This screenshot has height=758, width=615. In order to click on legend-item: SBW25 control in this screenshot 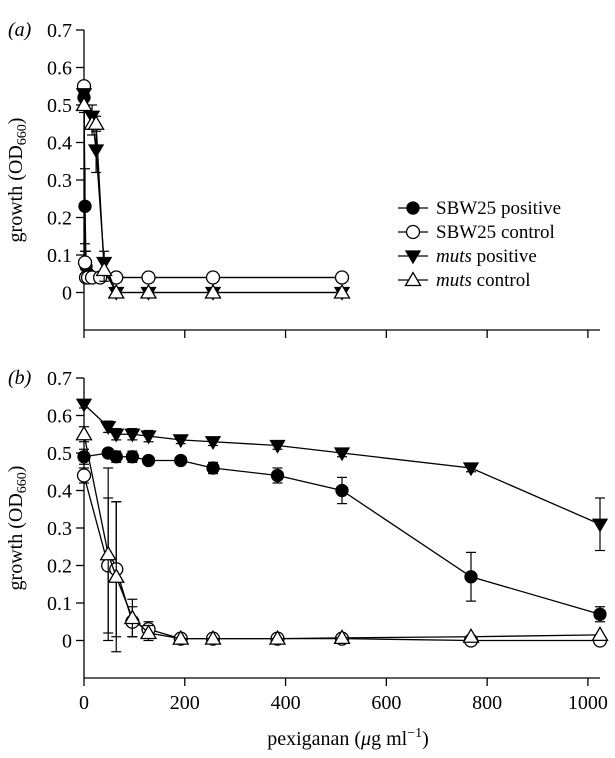, I will do `click(476, 232)`.